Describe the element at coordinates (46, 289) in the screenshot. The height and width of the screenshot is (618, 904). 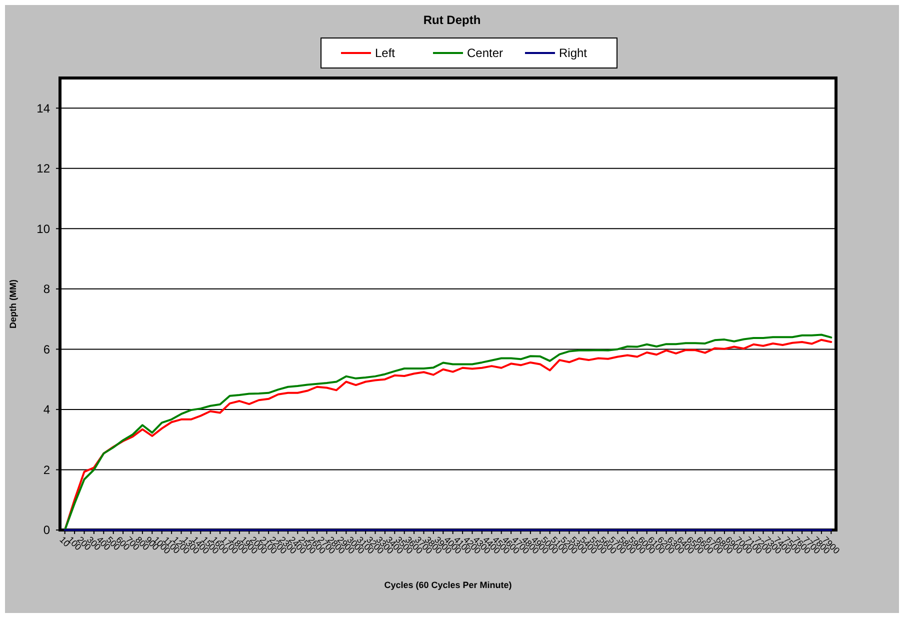
I see `y-tick-label: 8` at that location.